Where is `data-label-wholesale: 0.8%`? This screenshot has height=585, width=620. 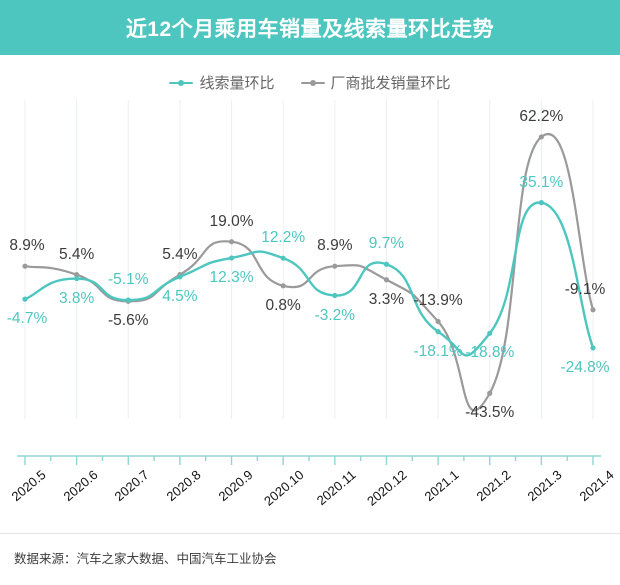
data-label-wholesale: 0.8% is located at coordinates (283, 305).